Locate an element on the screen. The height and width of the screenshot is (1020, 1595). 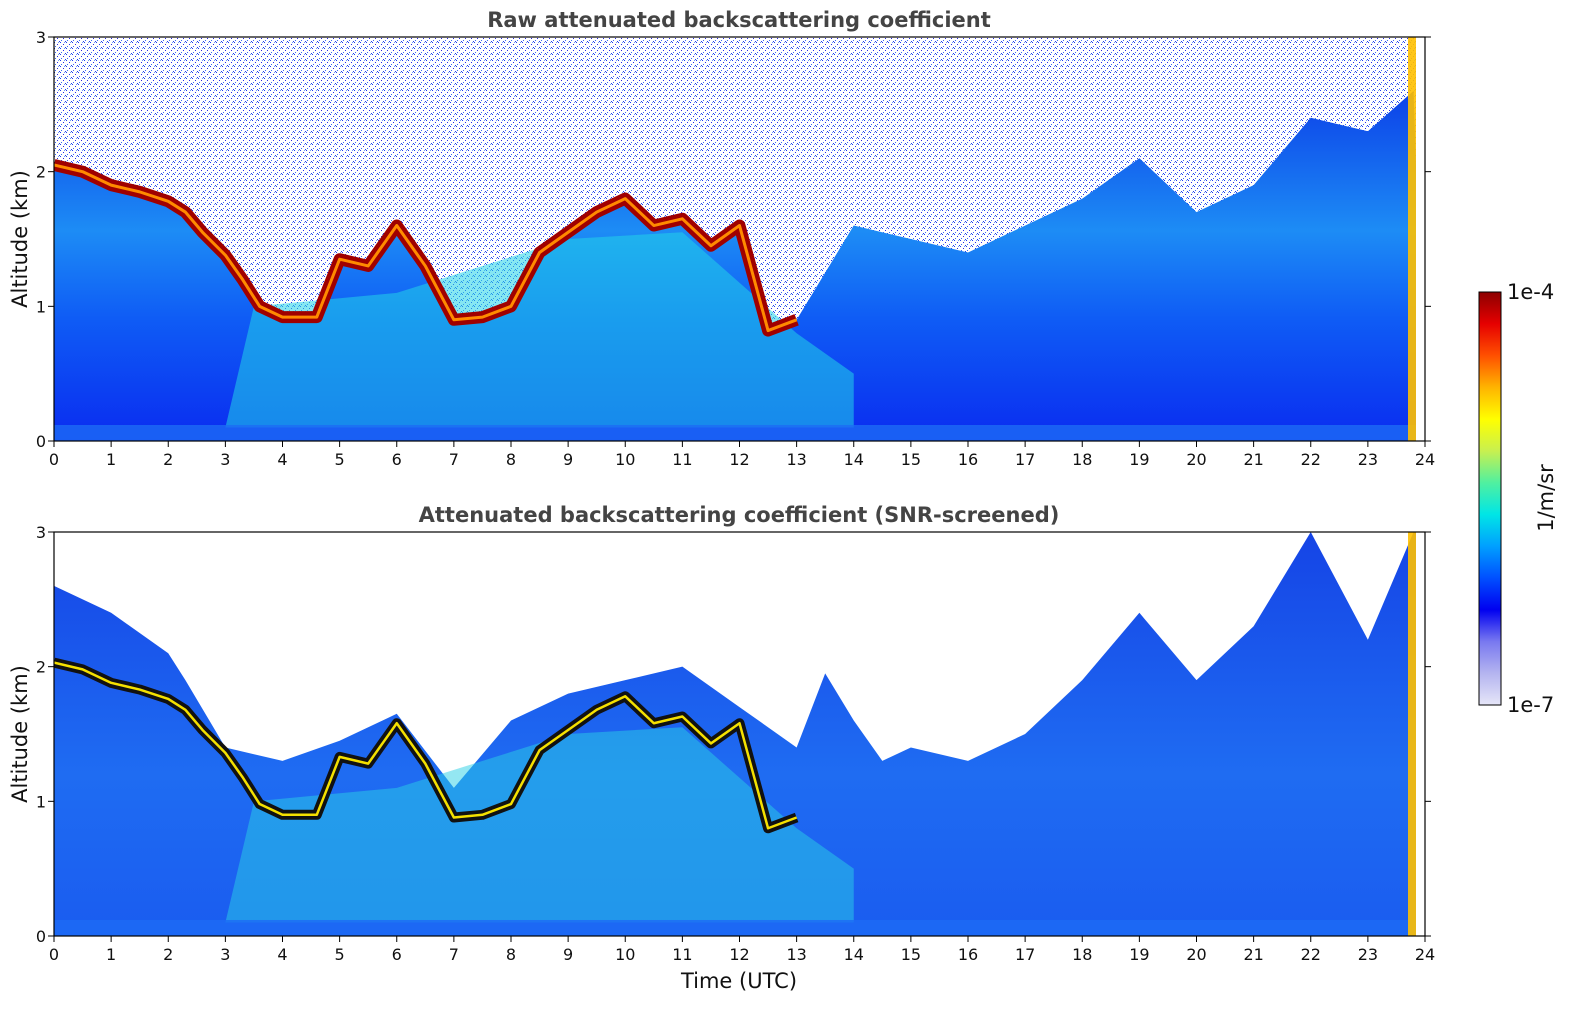
x-axis-screened: 0 1 2 3 4 5 6 7 8 9 10 11 12 13 14 15 16 17 18 19 20 21 22 23 24 is located at coordinates (742, 950).